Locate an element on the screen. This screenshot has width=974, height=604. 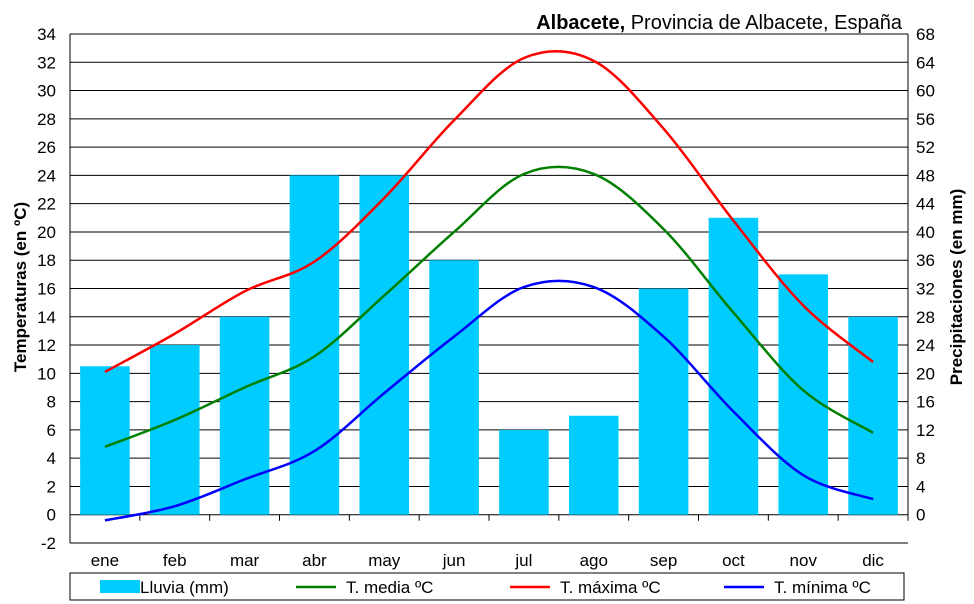
y-right-tick-label: 40 is located at coordinates (925, 232).